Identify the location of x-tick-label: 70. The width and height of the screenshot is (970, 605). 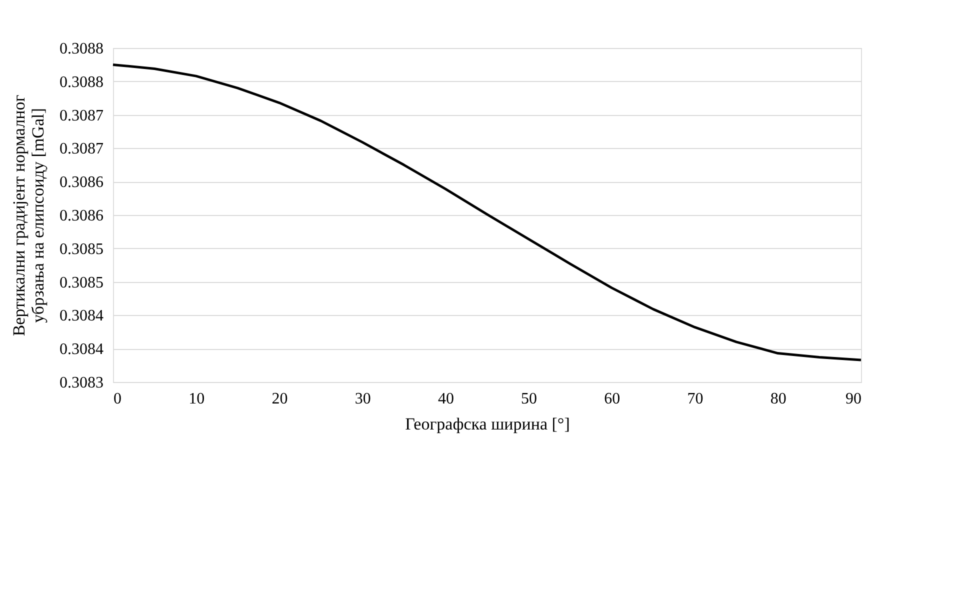
(695, 399).